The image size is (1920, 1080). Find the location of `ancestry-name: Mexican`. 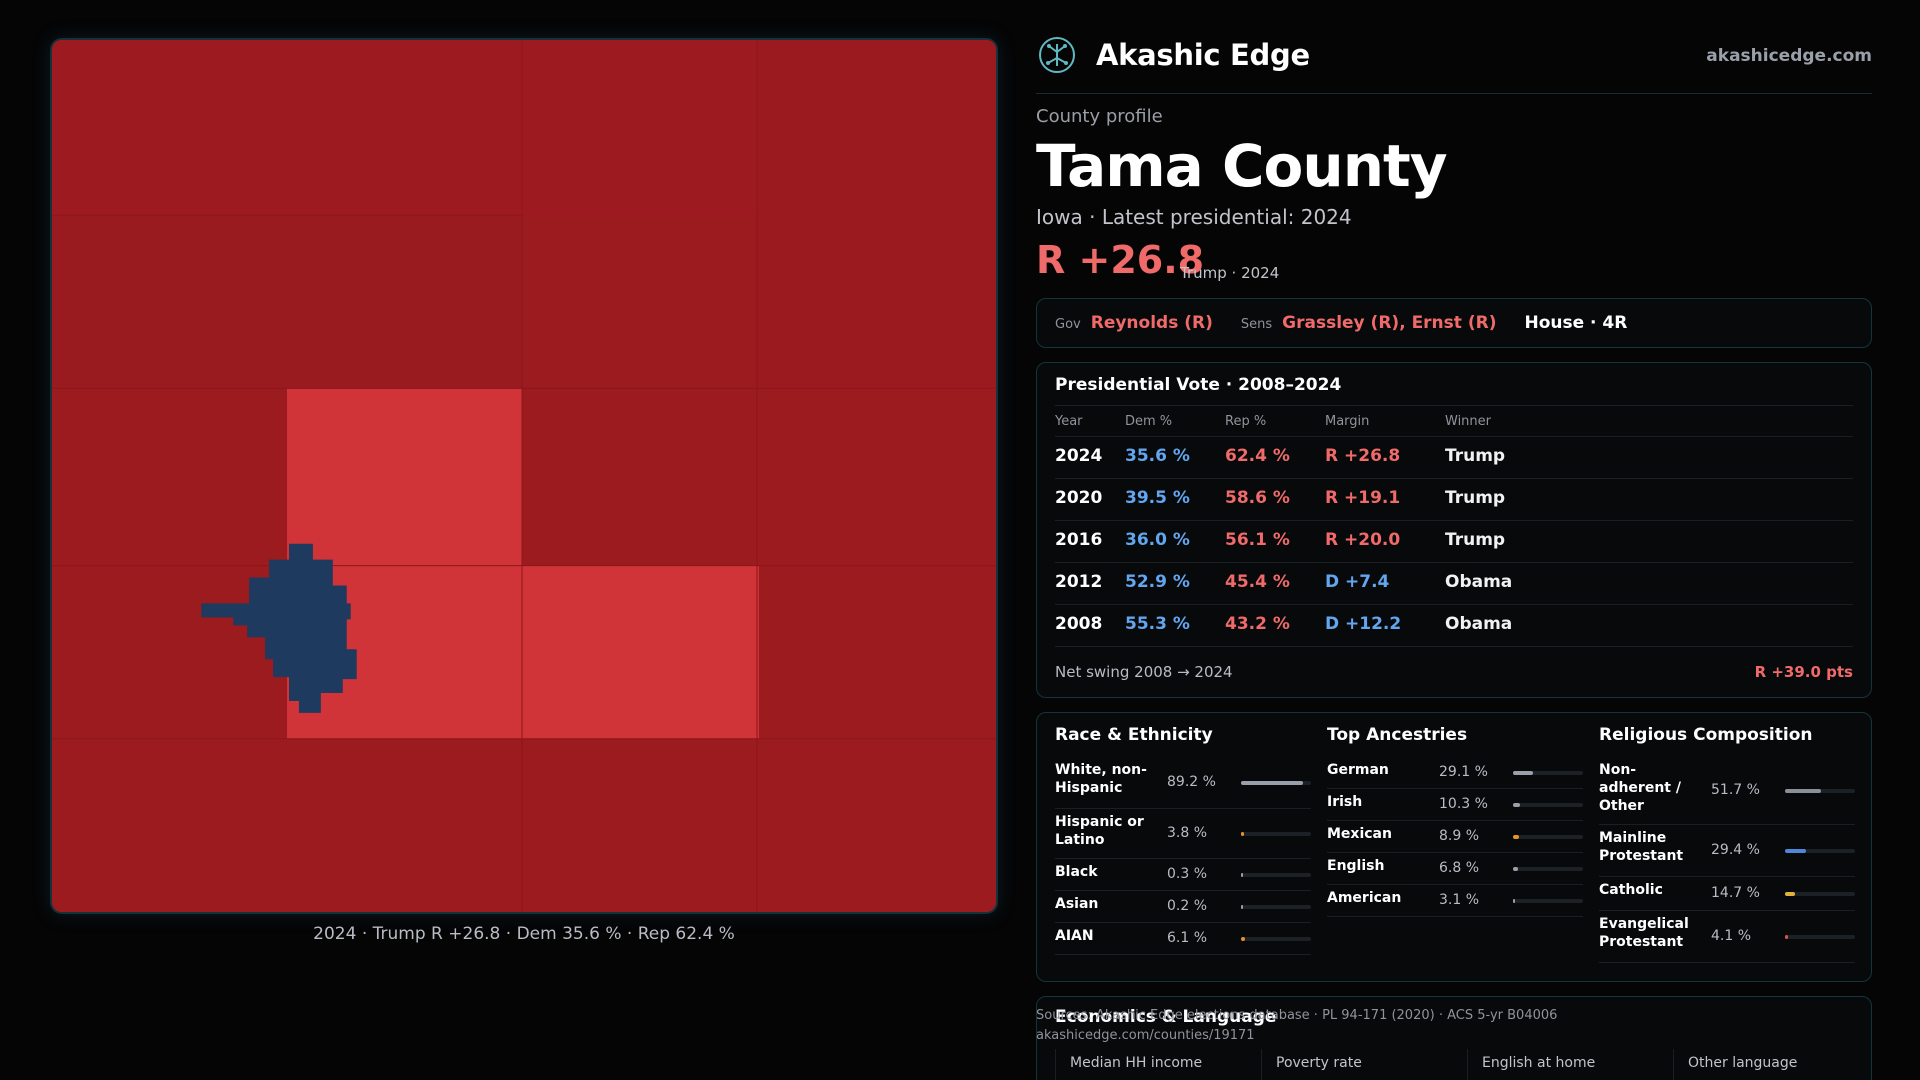

ancestry-name: Mexican is located at coordinates (1359, 834).